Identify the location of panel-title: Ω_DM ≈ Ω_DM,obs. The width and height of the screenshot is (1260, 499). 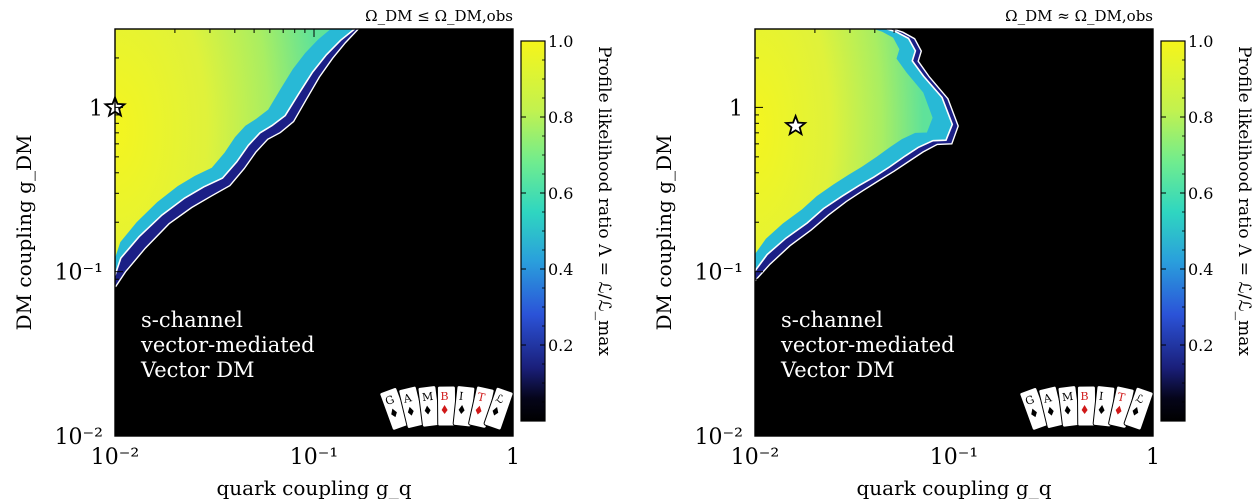
(1079, 16).